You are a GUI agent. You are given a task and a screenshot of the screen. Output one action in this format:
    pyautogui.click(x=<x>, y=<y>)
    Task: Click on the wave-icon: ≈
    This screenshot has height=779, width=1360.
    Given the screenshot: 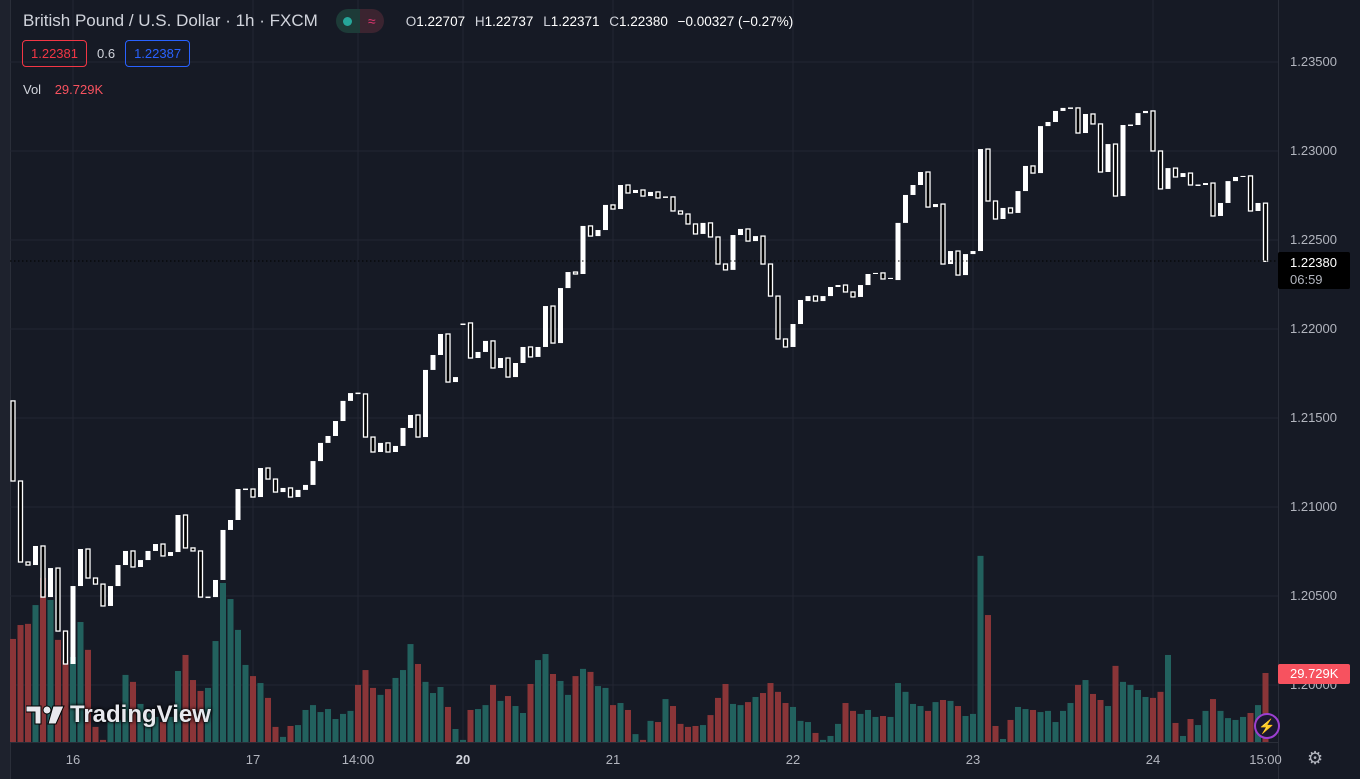 What is the action you would take?
    pyautogui.click(x=371, y=21)
    